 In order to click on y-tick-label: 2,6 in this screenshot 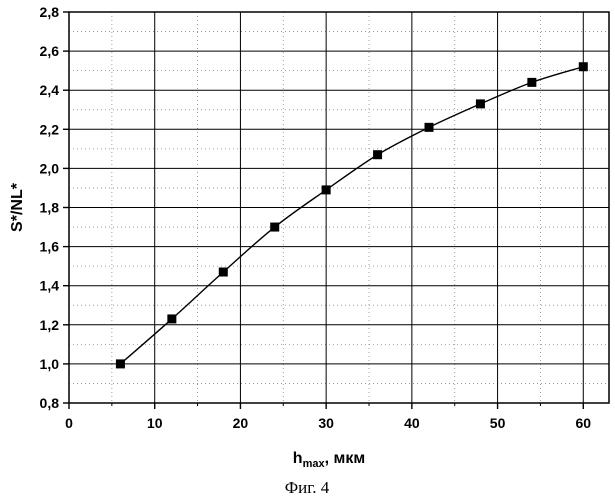, I will do `click(50, 51)`.